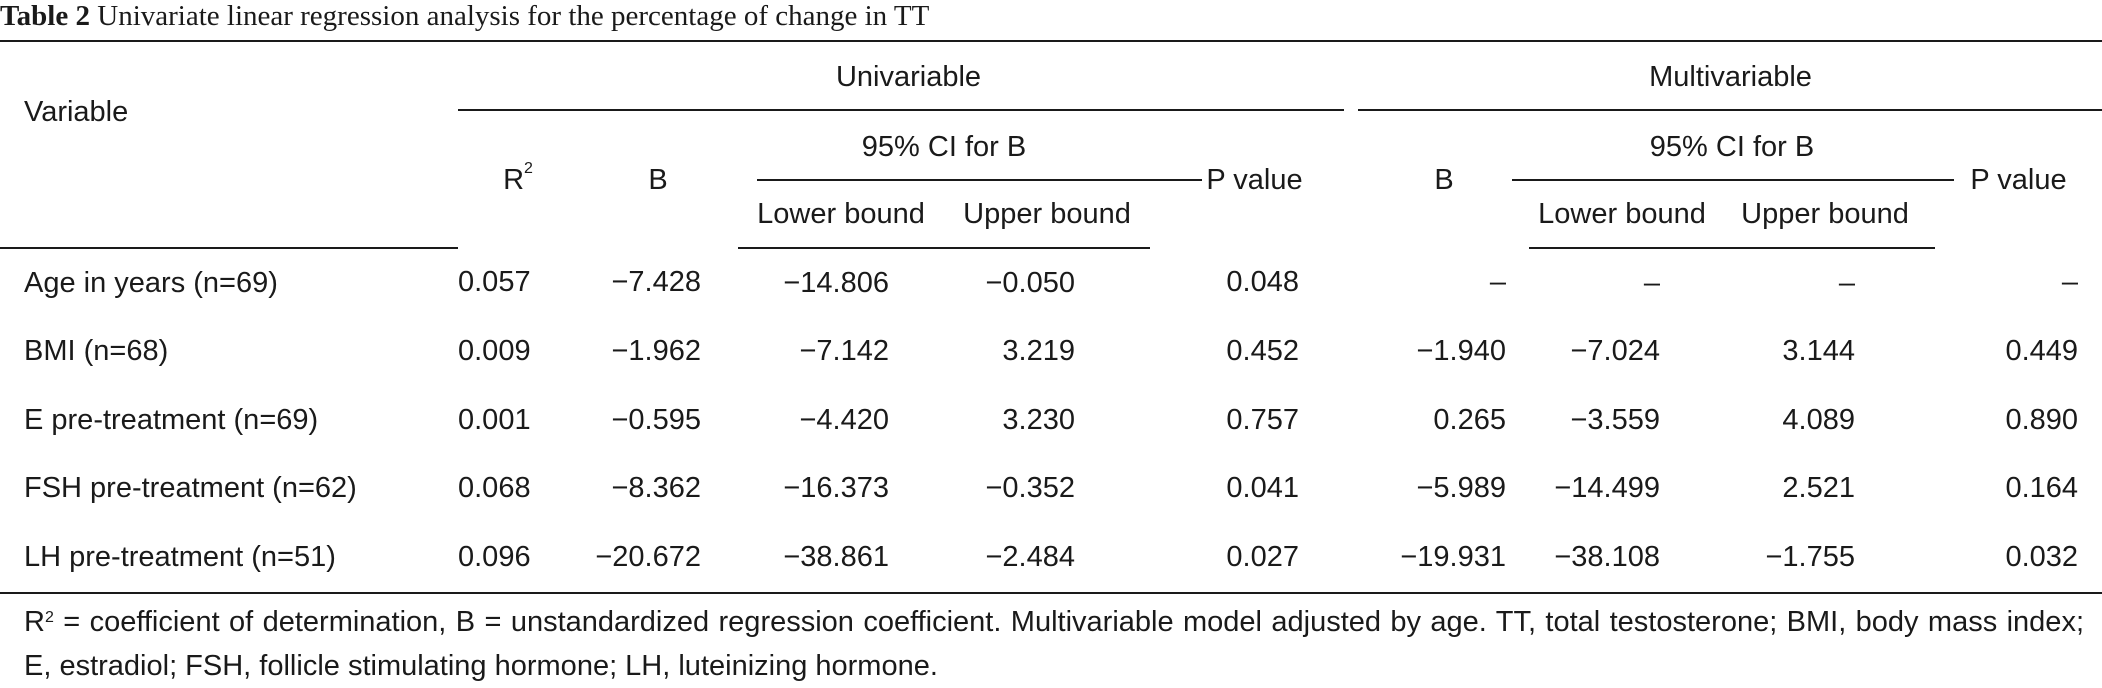 This screenshot has width=2102, height=688. What do you see at coordinates (494, 488) in the screenshot?
I see `cell-r2: 0.068` at bounding box center [494, 488].